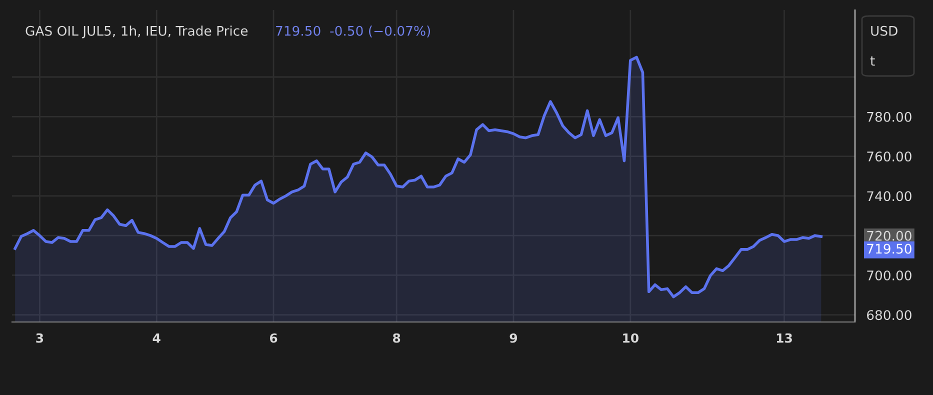 This screenshot has height=395, width=933. What do you see at coordinates (889, 249) in the screenshot?
I see `text: 719.50` at bounding box center [889, 249].